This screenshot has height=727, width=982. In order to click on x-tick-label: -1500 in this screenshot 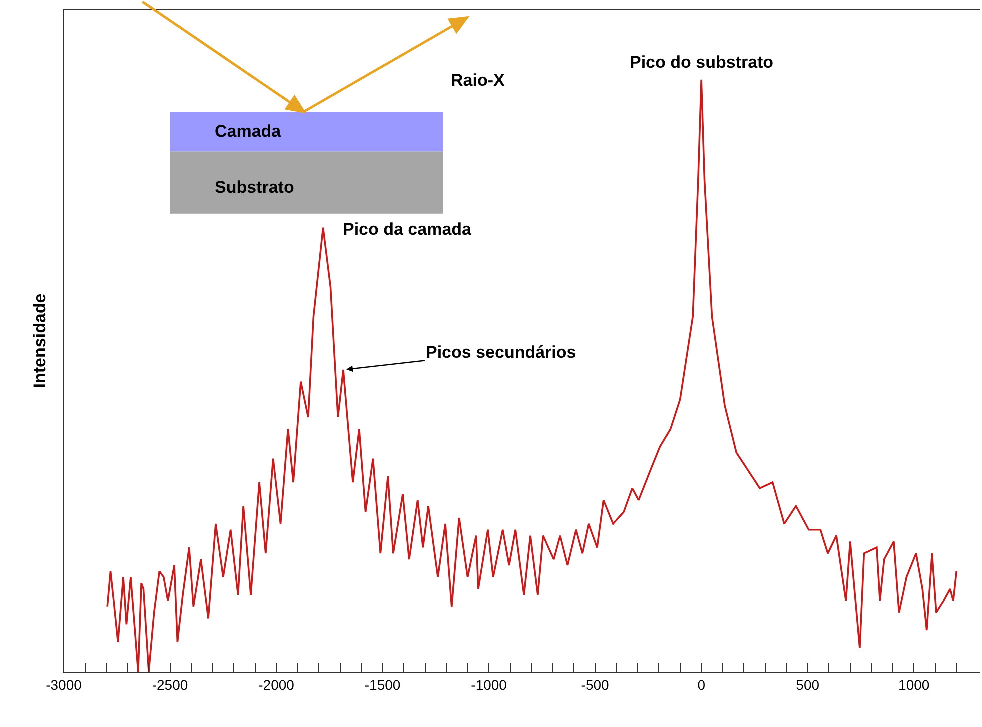, I will do `click(382, 684)`.